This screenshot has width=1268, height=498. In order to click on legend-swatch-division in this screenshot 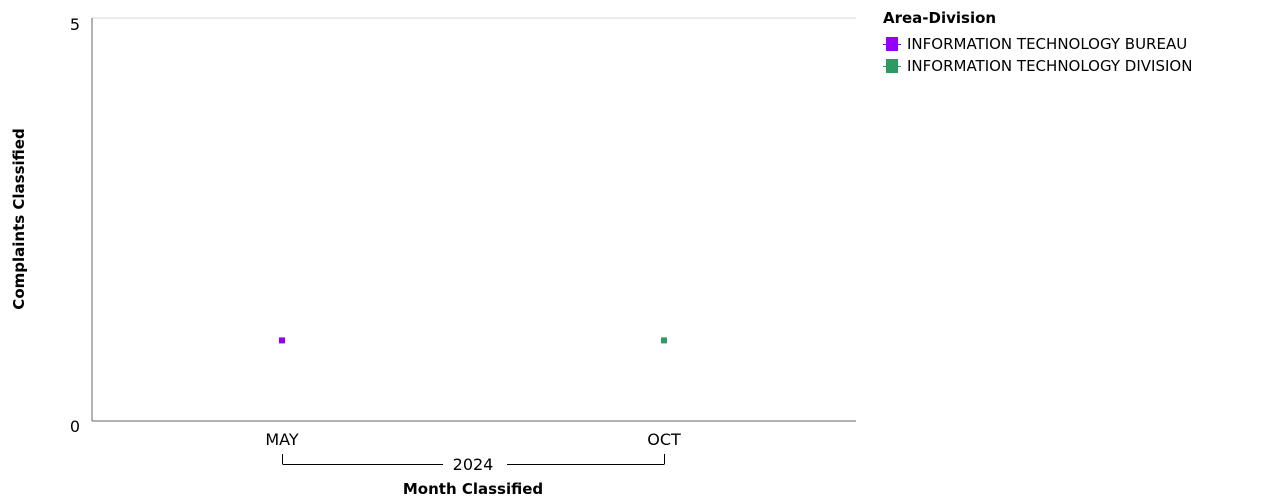, I will do `click(892, 66)`.